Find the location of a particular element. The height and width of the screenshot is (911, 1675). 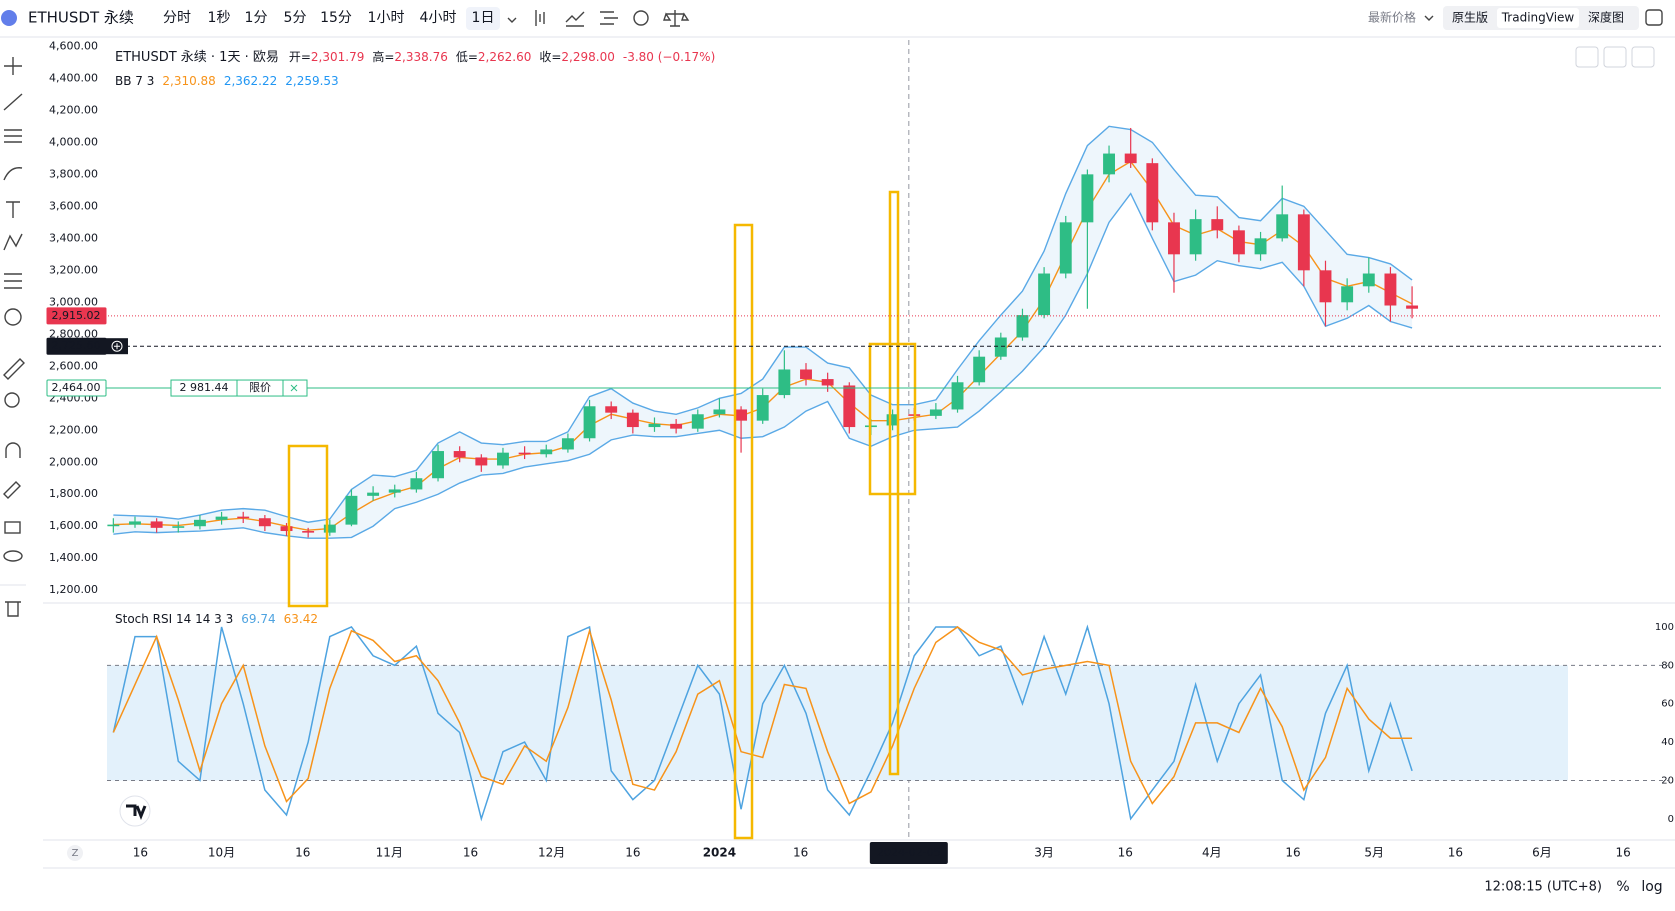

y-tick-label: 1,200.00 is located at coordinates (73, 589).